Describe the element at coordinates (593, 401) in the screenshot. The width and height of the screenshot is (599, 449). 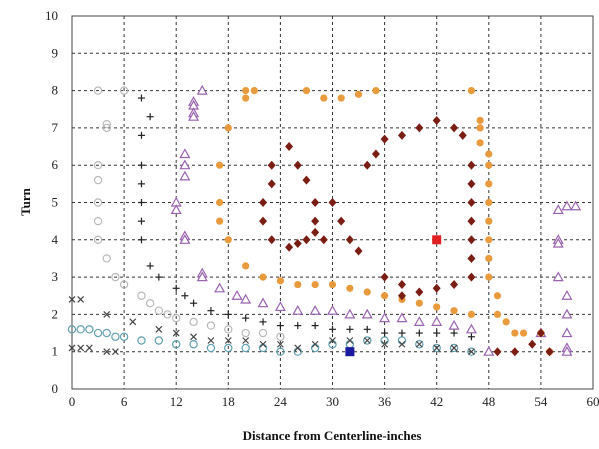
I see `x-tick-label: 60` at that location.